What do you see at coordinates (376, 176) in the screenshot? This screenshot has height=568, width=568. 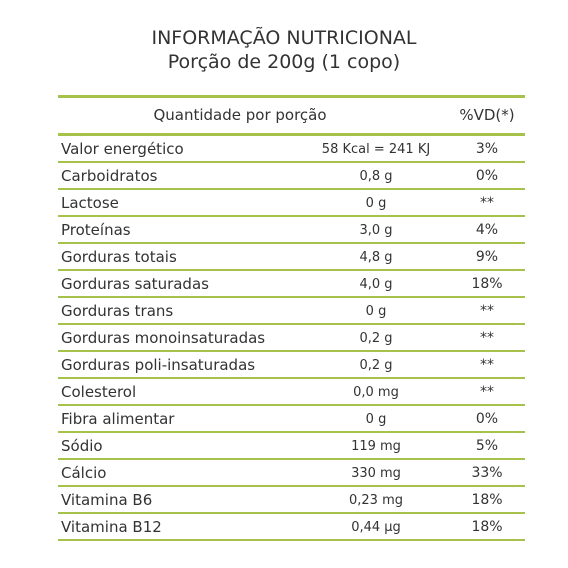 I see `nutrient-quantity: 0,8 g` at bounding box center [376, 176].